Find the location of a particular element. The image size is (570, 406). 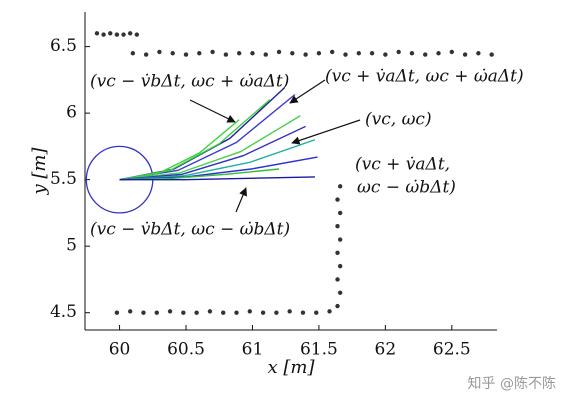

annotation: (vc − v̇bΔt, ωc − ω̇bΔt) is located at coordinates (190, 230).